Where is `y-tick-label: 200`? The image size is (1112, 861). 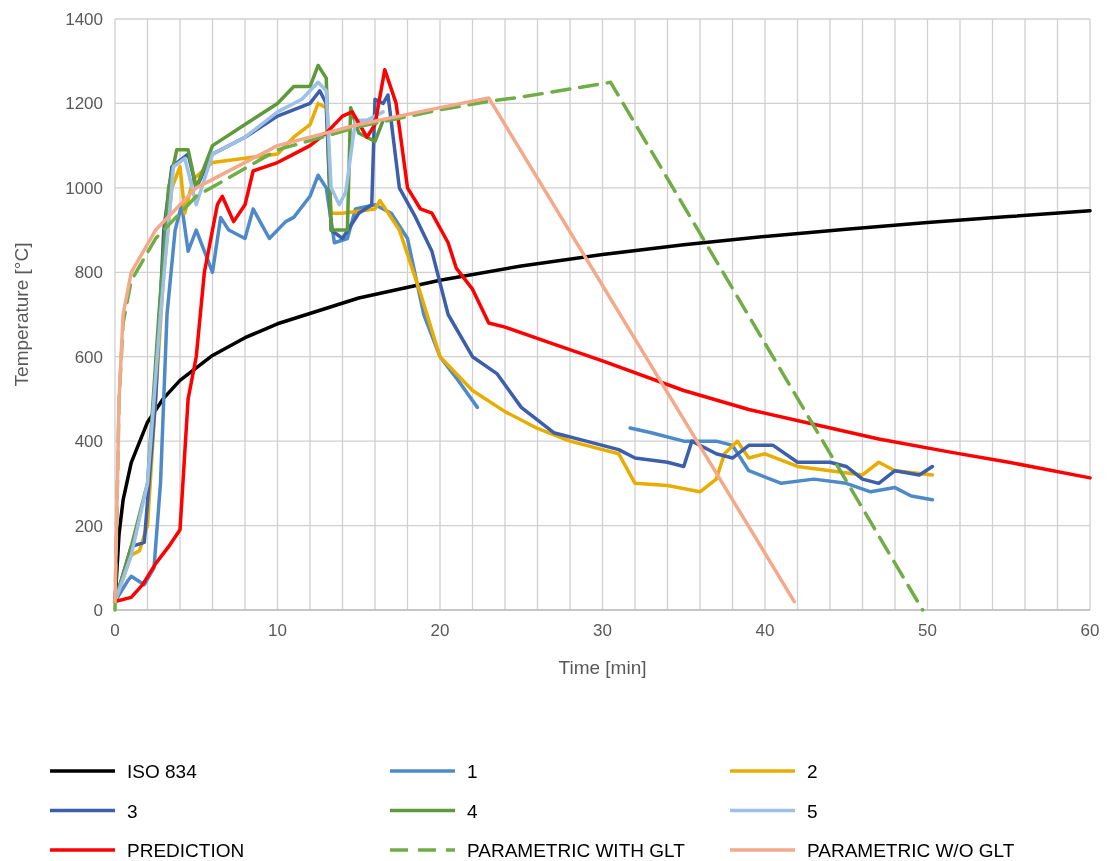 y-tick-label: 200 is located at coordinates (88, 526).